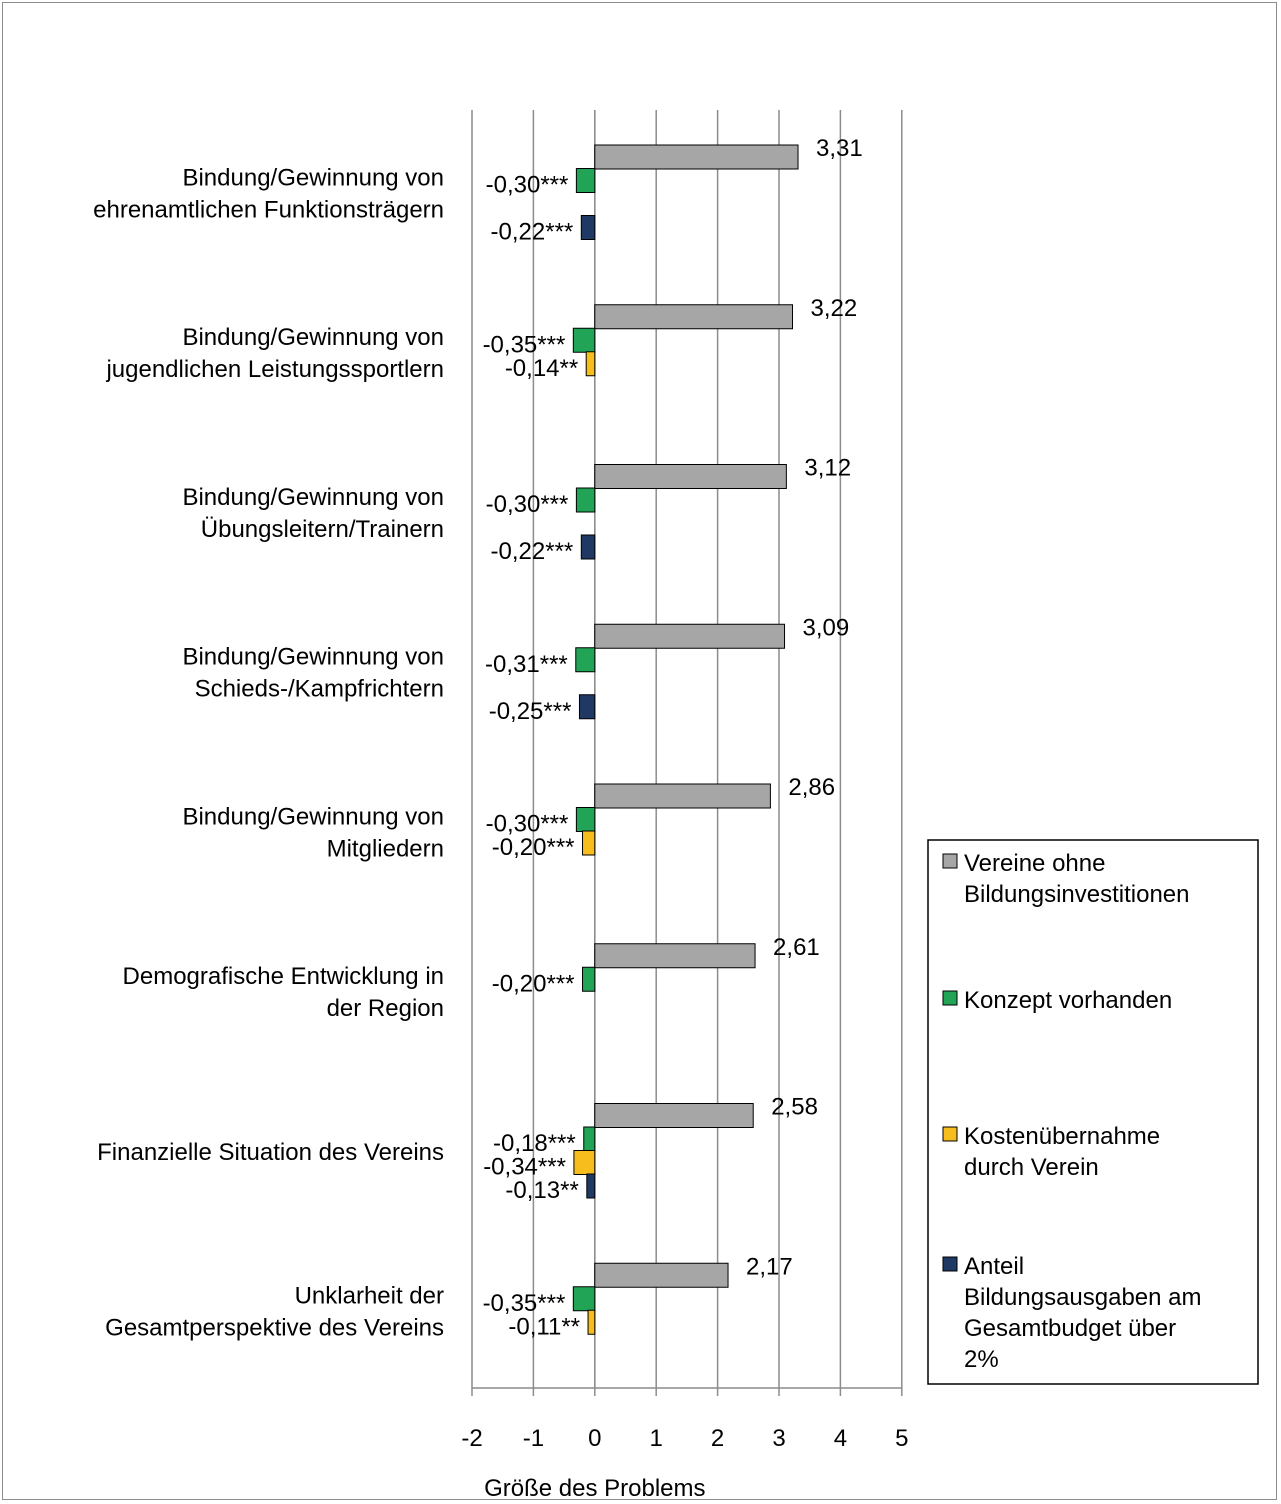 Image resolution: width=1281 pixels, height=1504 pixels. Describe the element at coordinates (1068, 1000) in the screenshot. I see `legend-label: Konzept vorhanden` at that location.